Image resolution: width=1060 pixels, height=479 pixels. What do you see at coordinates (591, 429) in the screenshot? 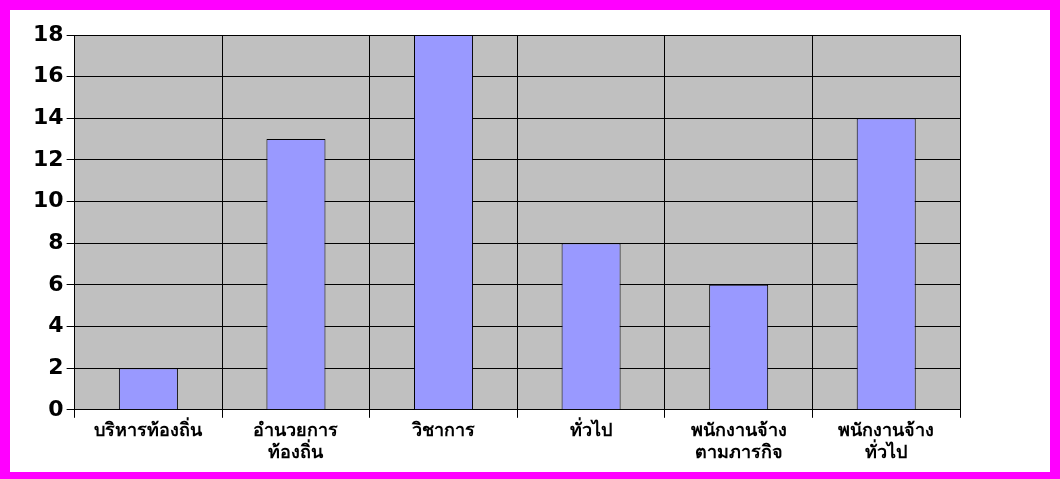
I see `x-tick-label: ทั่วไป` at bounding box center [591, 429].